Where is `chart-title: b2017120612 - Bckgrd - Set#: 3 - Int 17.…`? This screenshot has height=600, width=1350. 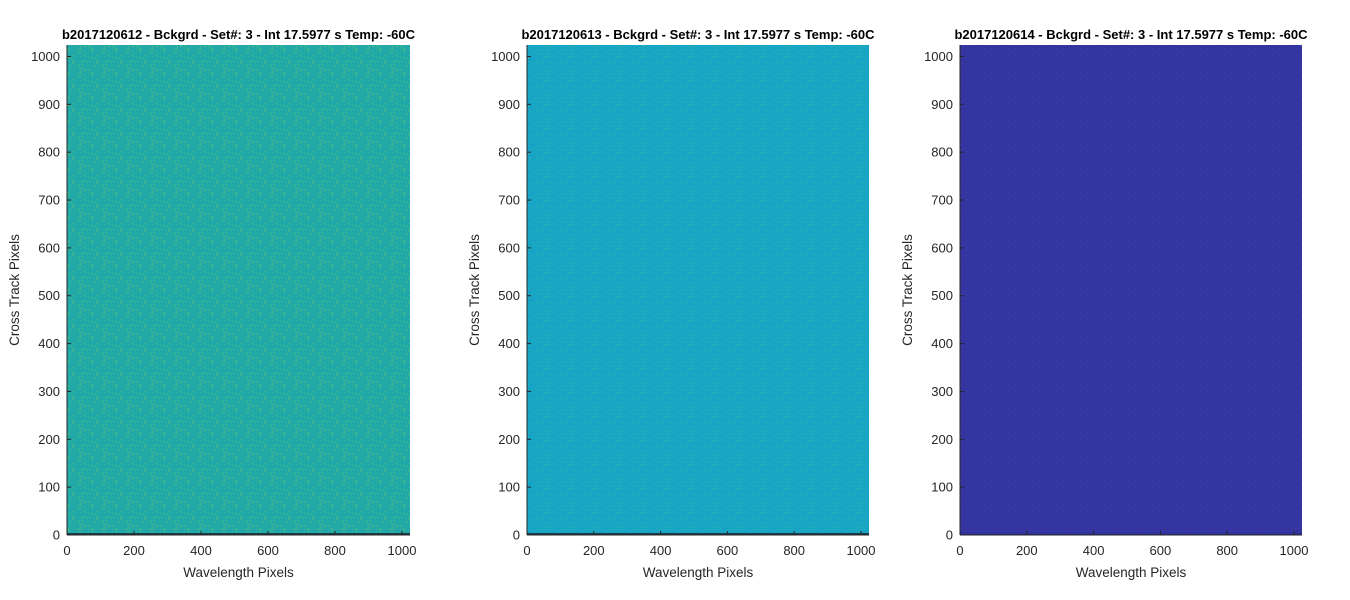 chart-title: b2017120612 - Bckgrd - Set#: 3 - Int 17.… is located at coordinates (239, 34).